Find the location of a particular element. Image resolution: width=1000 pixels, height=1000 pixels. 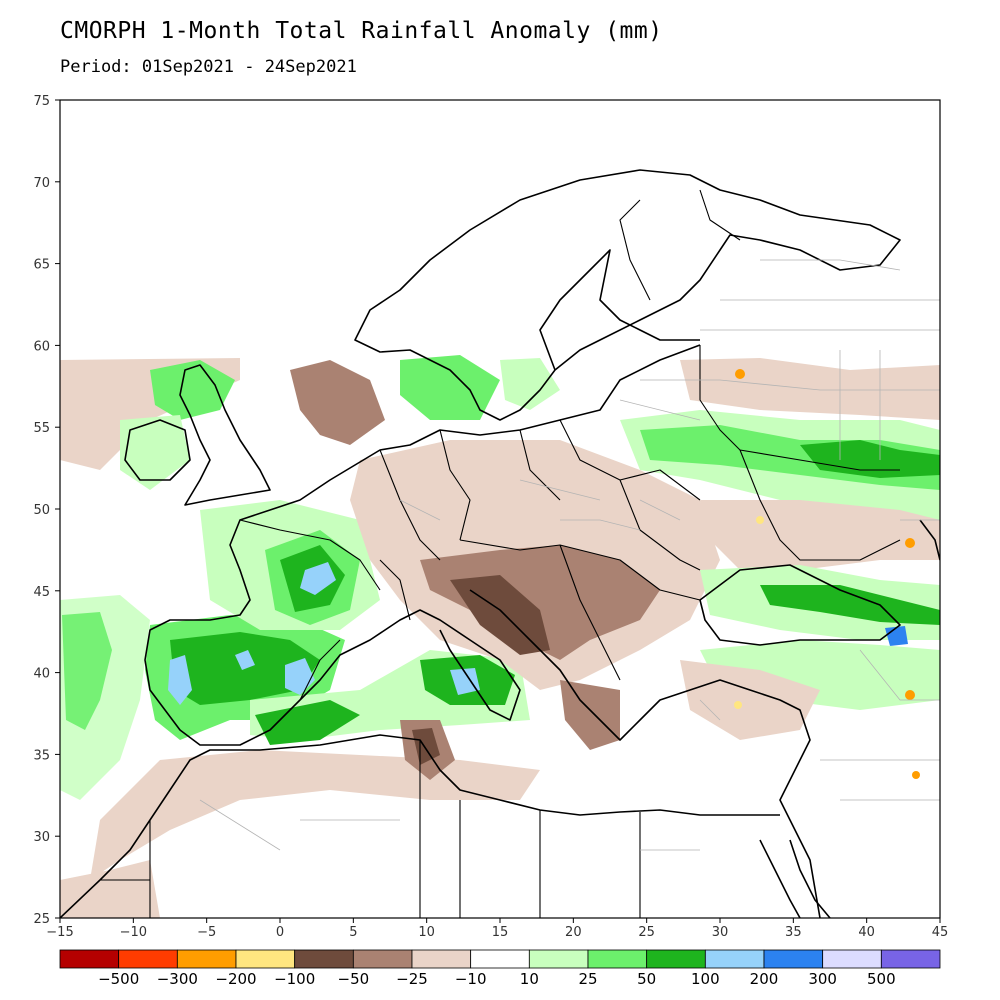

colorbar-label: −10 is located at coordinates (471, 979).